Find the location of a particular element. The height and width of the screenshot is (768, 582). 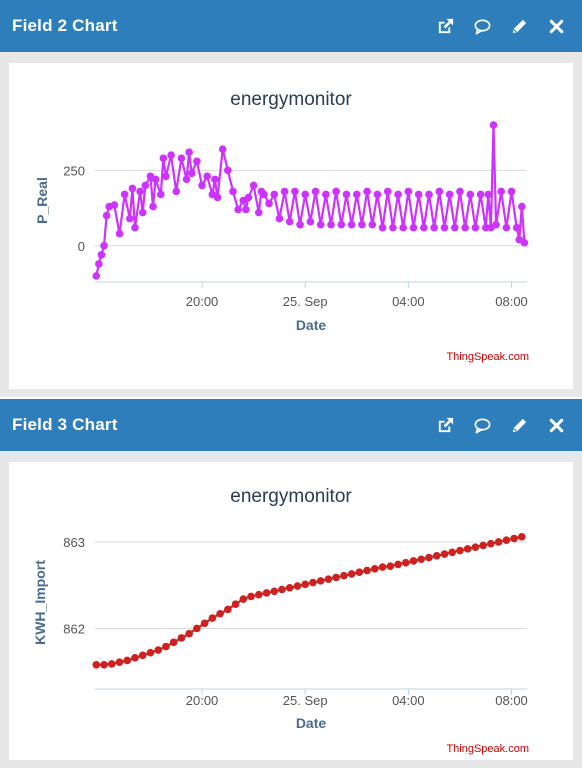

y-axis-label: KWH_Import is located at coordinates (40, 602).